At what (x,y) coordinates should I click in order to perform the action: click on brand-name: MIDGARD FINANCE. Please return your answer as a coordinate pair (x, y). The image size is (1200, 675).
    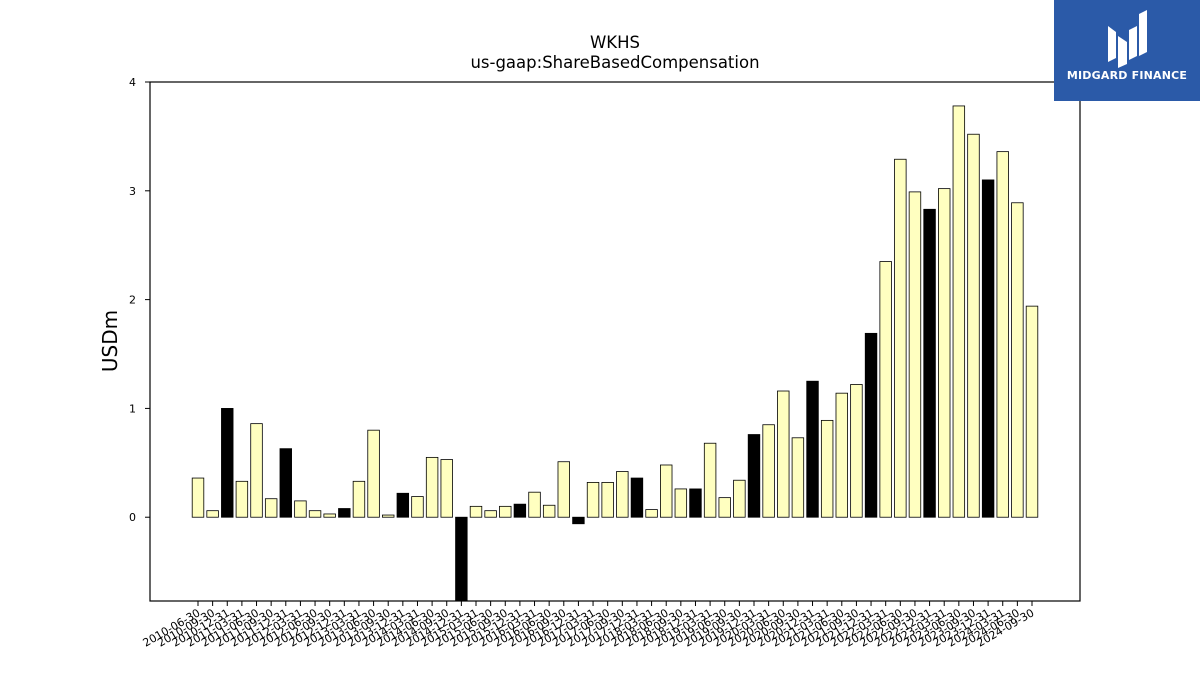
    Looking at the image, I should click on (1127, 75).